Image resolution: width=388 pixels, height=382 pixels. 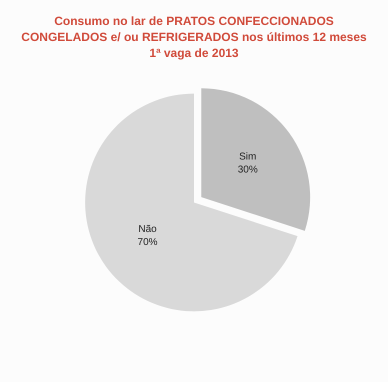 I want to click on chart-title: Consumo no lar de PRATOS CONFECCIONADOS CONGELADOS e/ ou REFRIGERADOS nos últimos 12 meses 1ª vaga de 2013, so click(x=194, y=37).